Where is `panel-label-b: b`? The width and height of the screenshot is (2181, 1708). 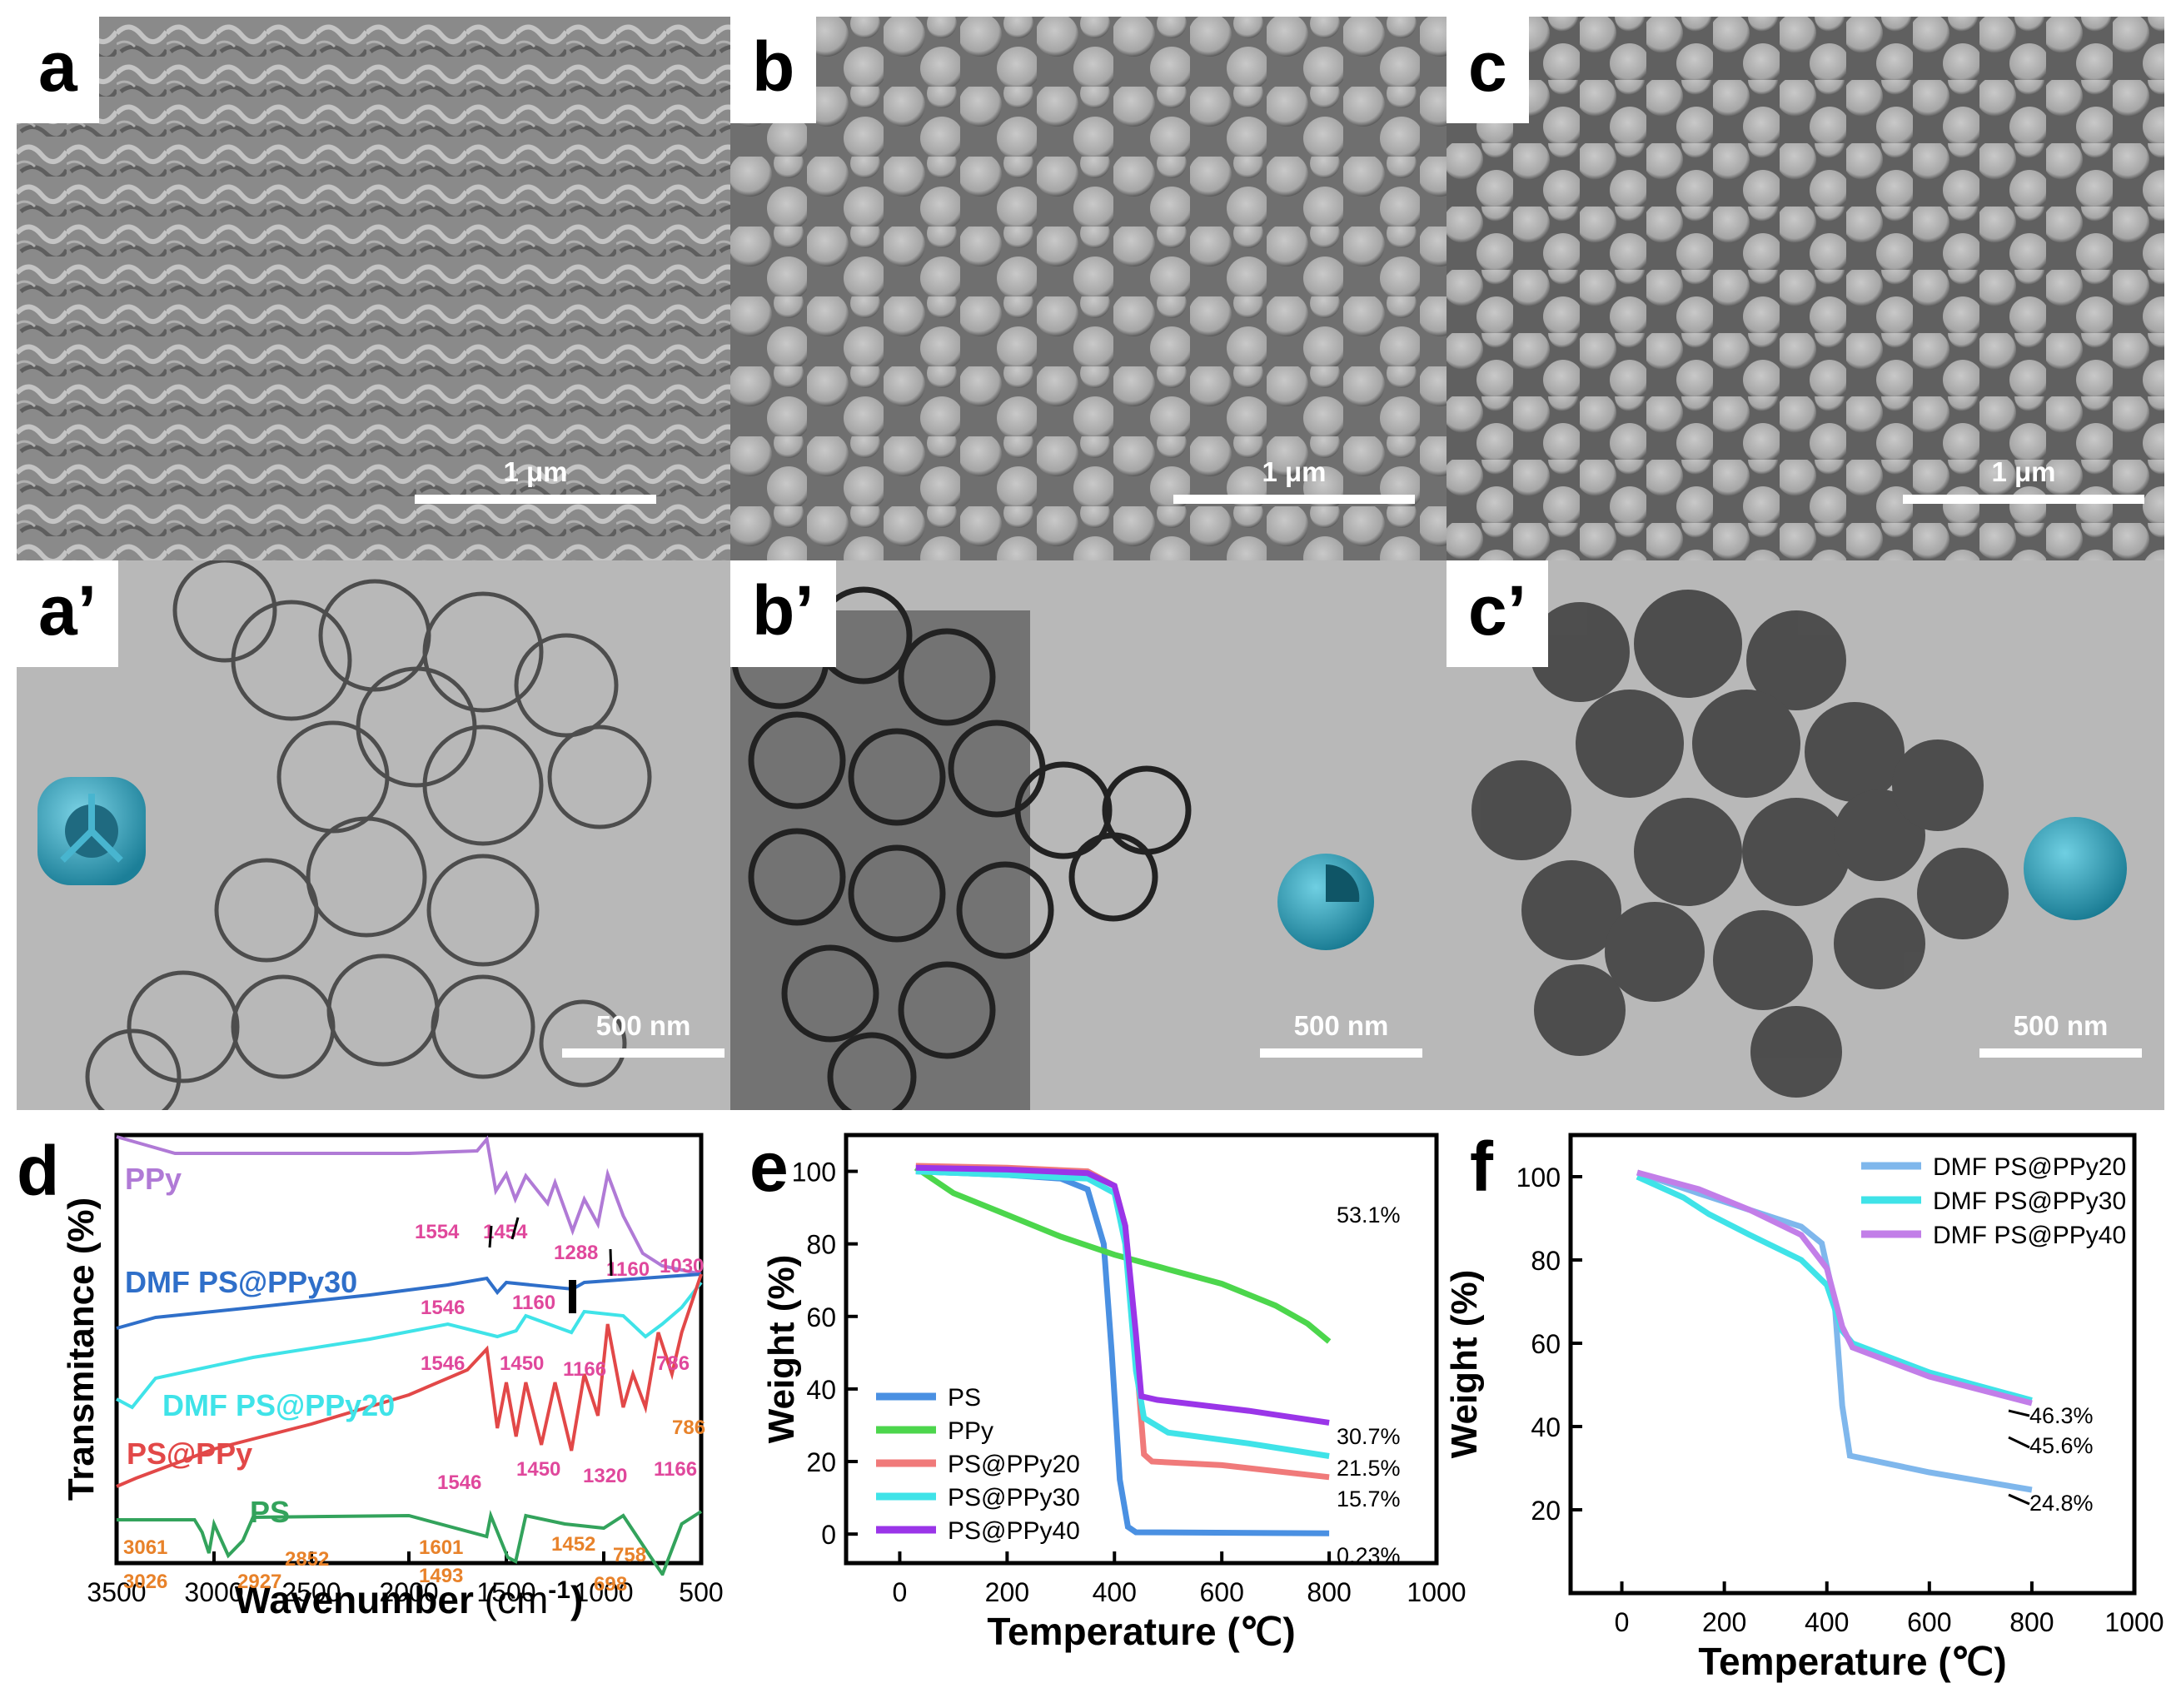
panel-label-b: b is located at coordinates (774, 70).